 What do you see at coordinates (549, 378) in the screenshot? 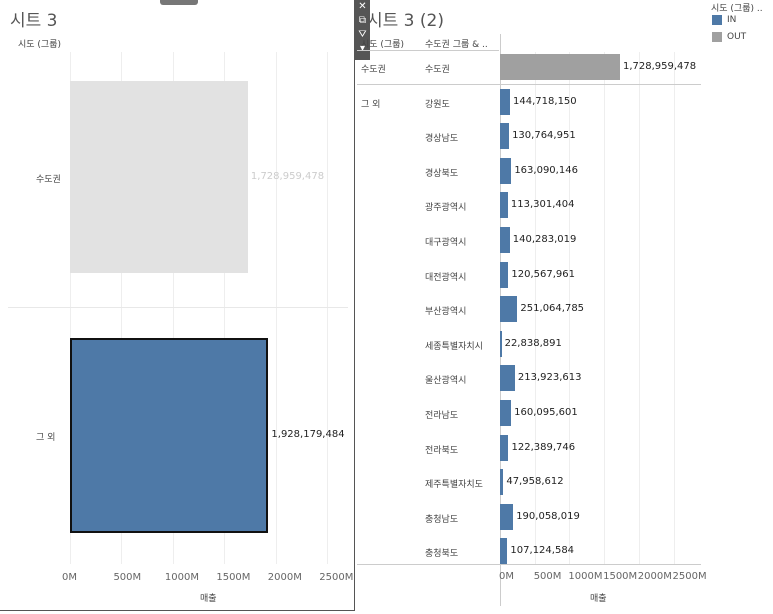
I see `data-label: 213,923,613` at bounding box center [549, 378].